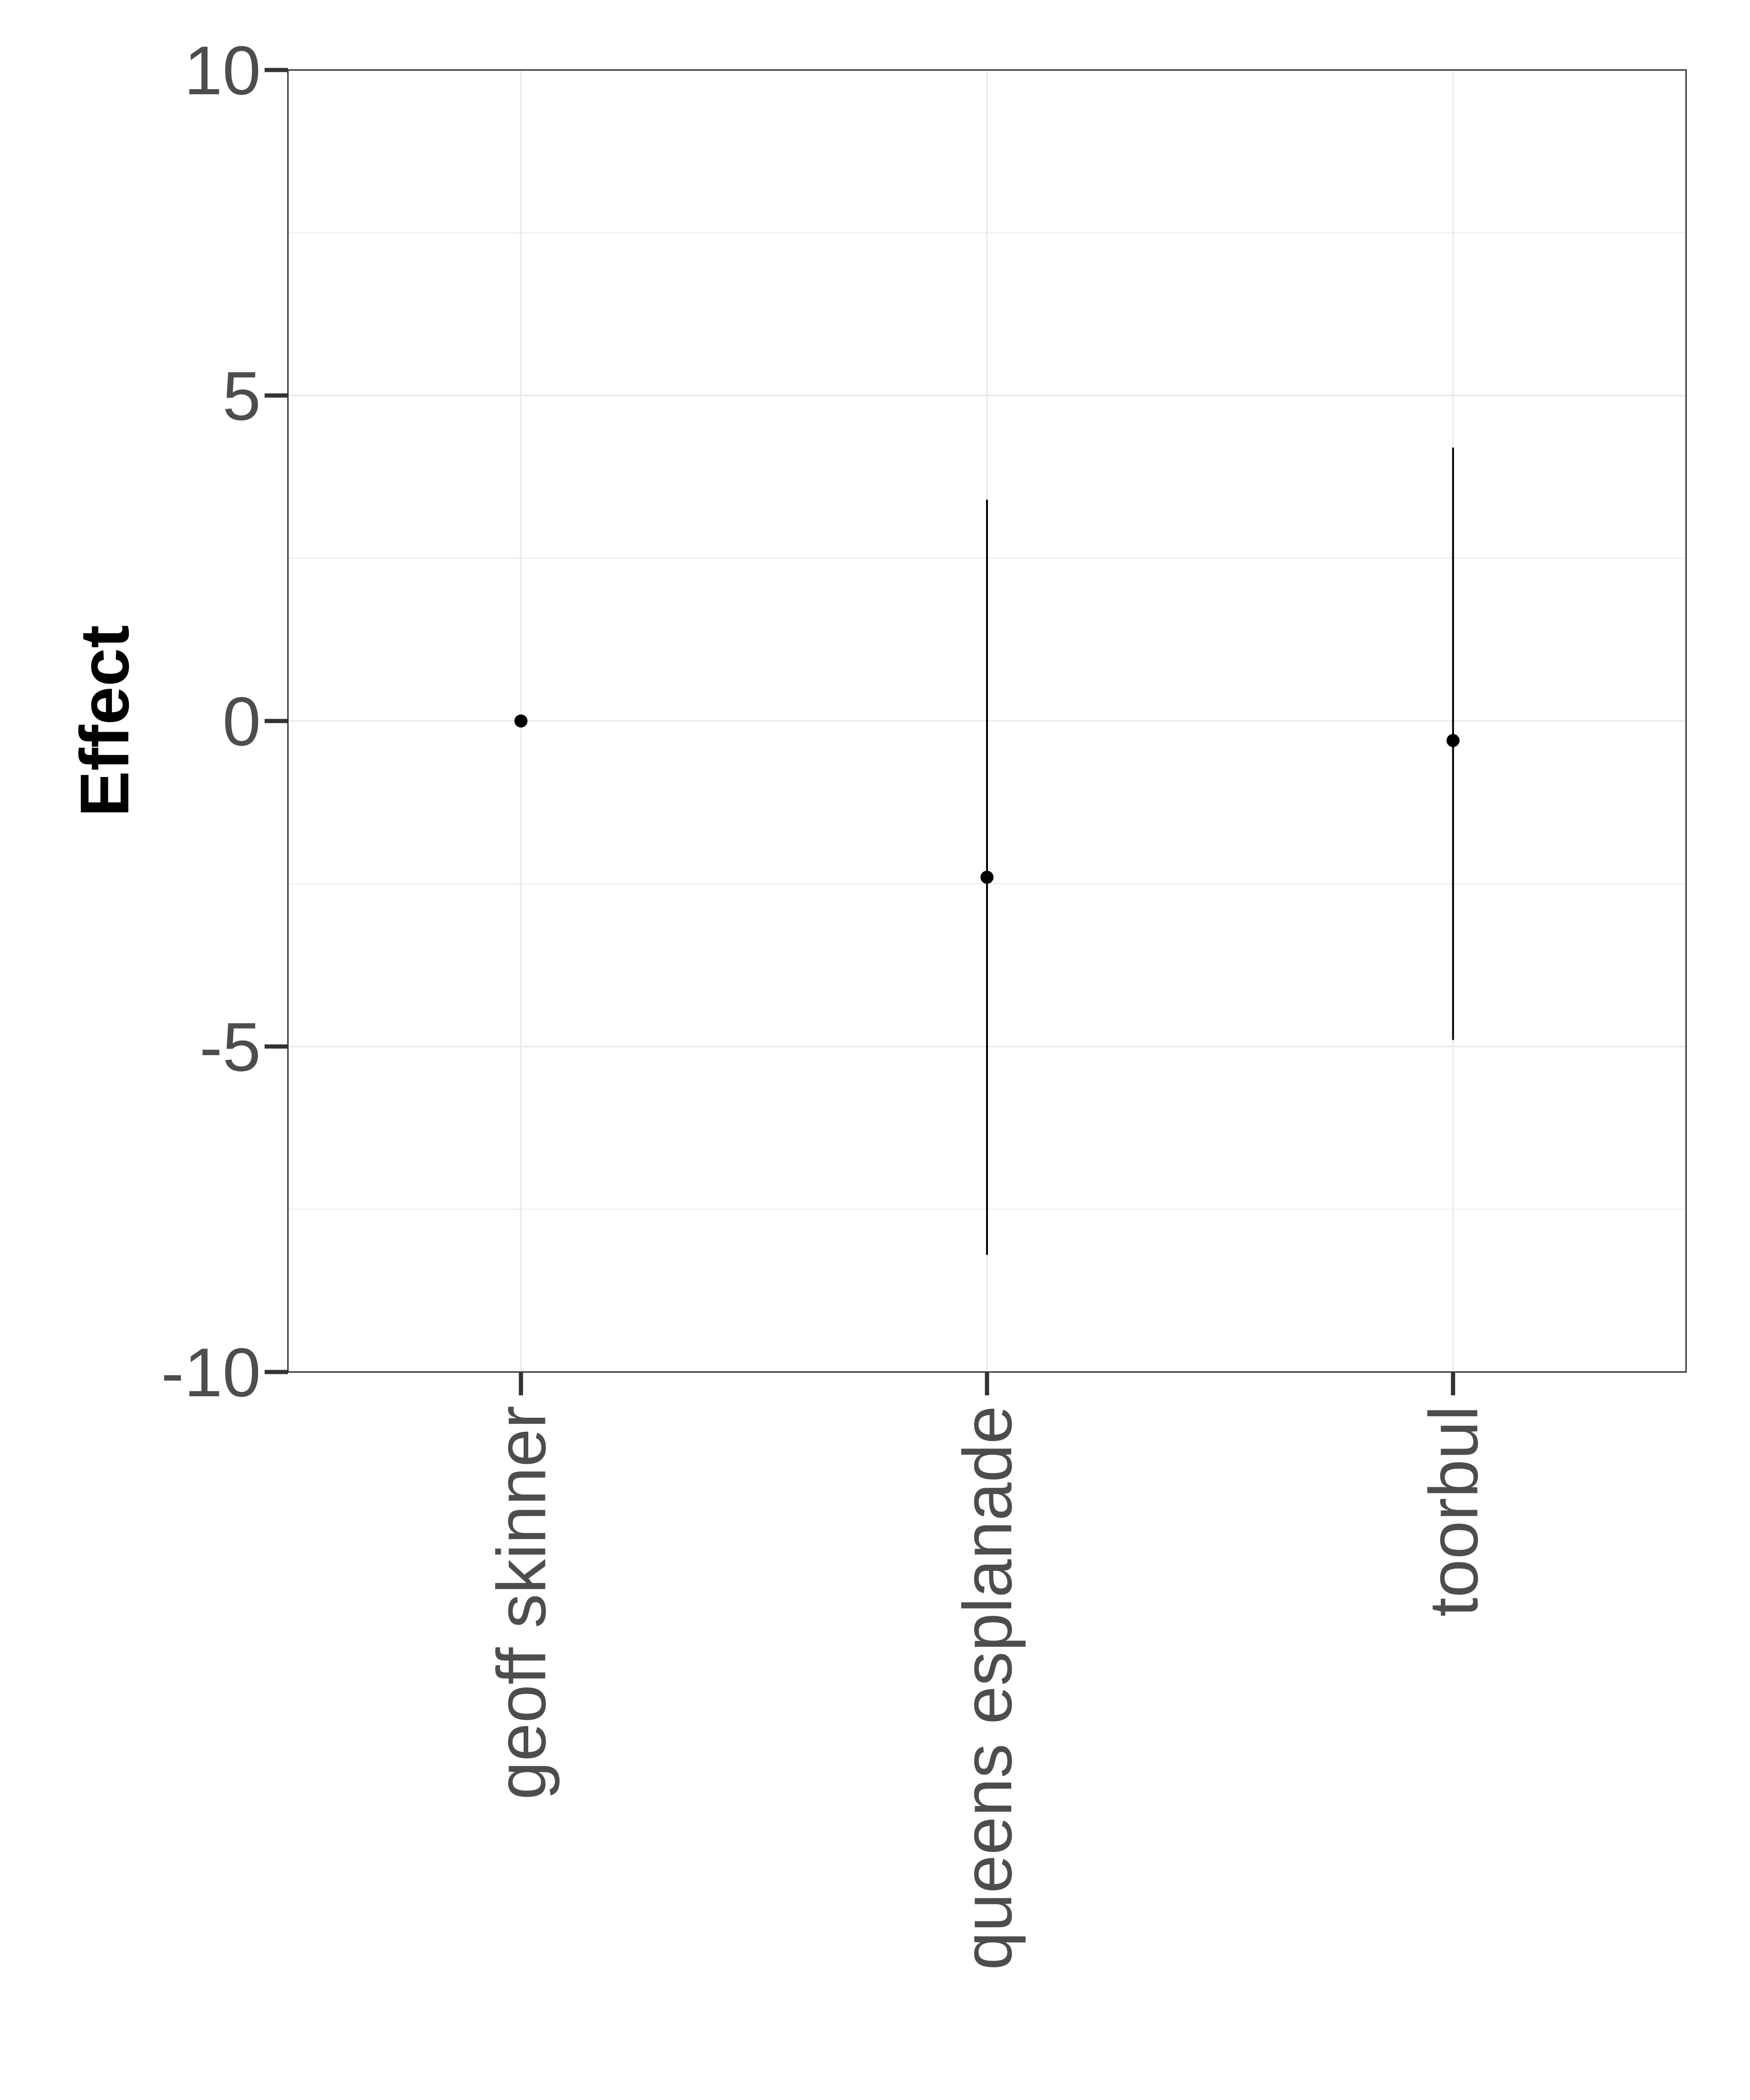 The width and height of the screenshot is (1750, 2100). I want to click on points, so click(987, 799).